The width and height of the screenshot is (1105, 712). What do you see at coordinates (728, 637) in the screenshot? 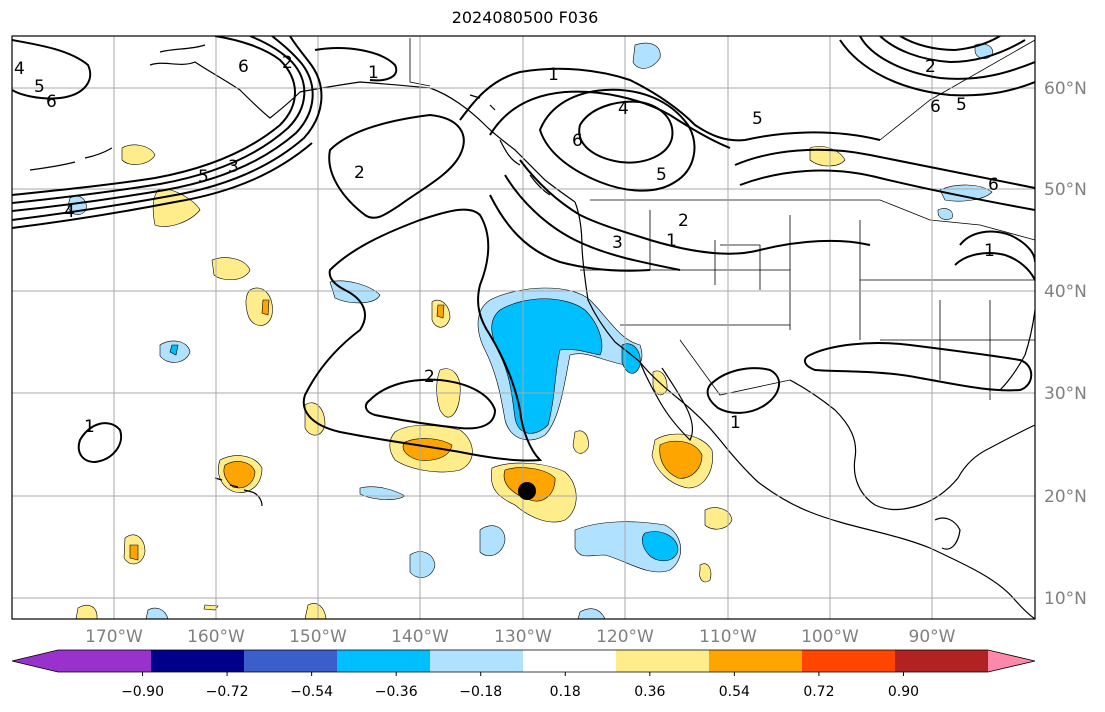
I see `lon-label: 110°W` at bounding box center [728, 637].